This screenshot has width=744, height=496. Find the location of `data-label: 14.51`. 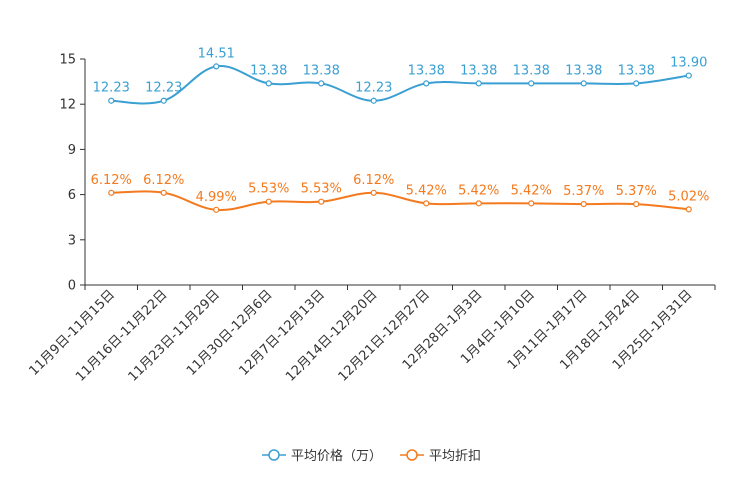

data-label: 14.51 is located at coordinates (216, 53).